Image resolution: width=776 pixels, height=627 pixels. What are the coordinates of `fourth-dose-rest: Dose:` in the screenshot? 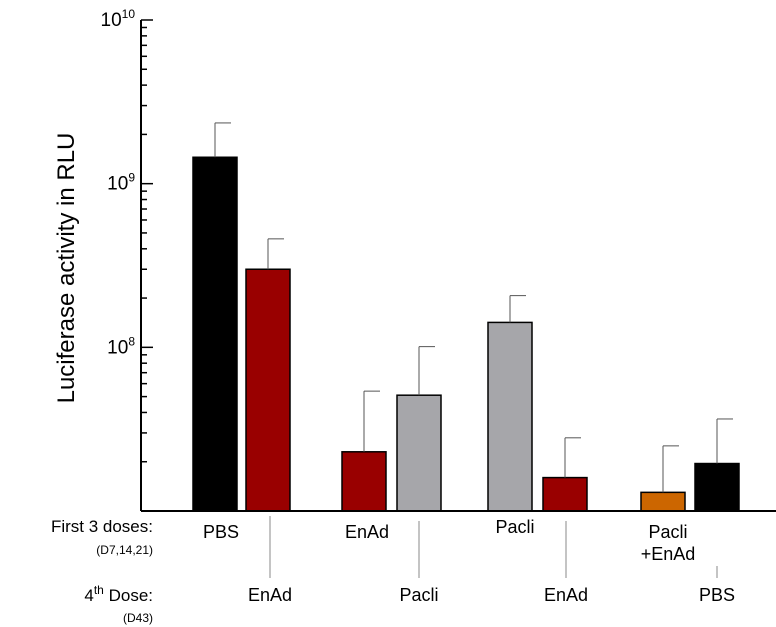 It's located at (128, 595).